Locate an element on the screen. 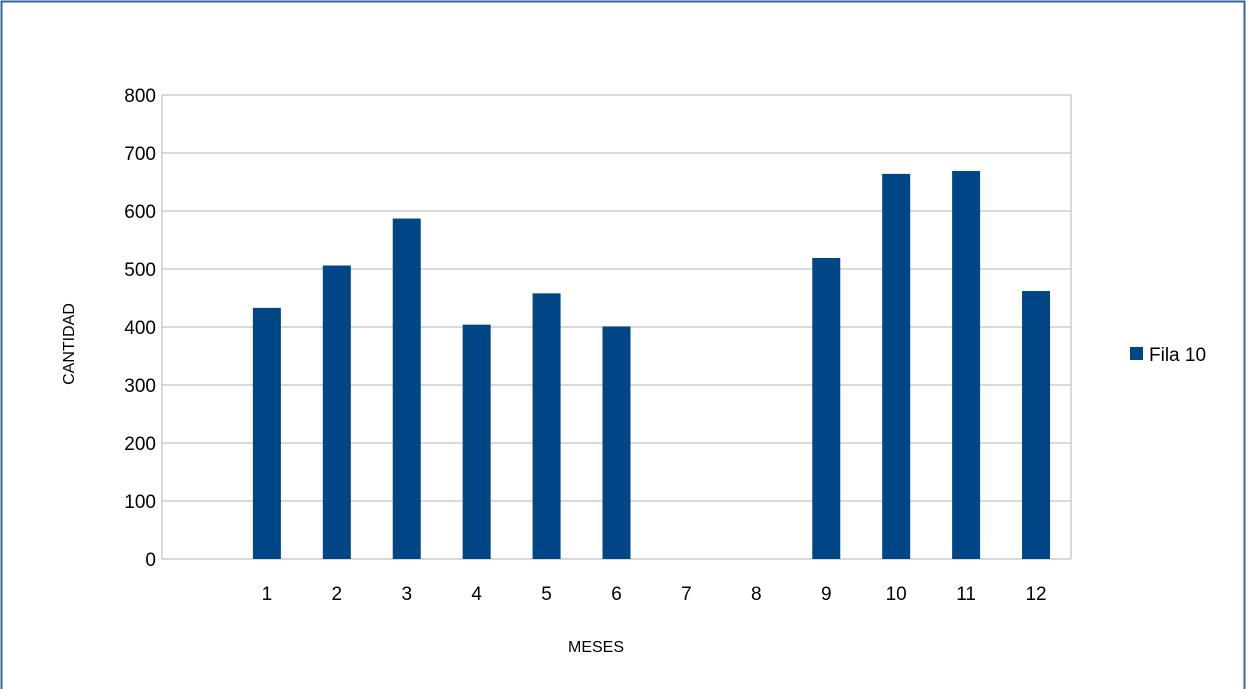 The image size is (1246, 689). x-tick-label: 2 is located at coordinates (337, 594).